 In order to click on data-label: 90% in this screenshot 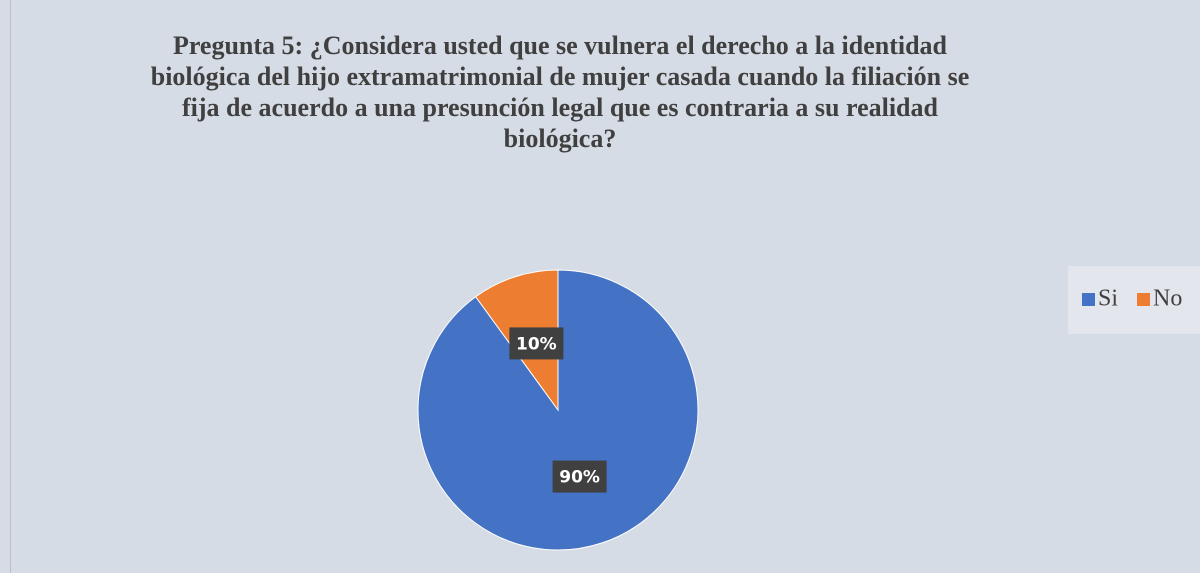, I will do `click(579, 478)`.